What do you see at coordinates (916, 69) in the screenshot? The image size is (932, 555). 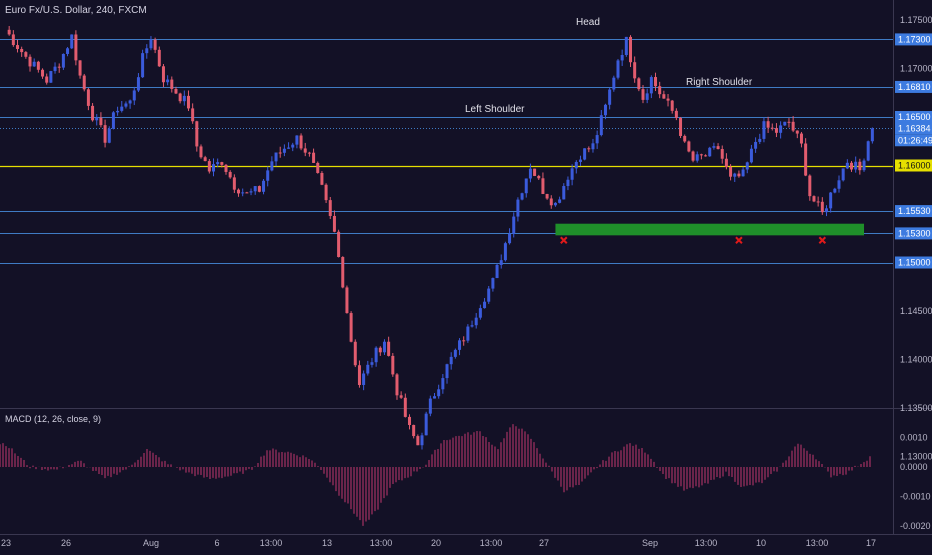 I see `price-tick-label: 1.17000` at bounding box center [916, 69].